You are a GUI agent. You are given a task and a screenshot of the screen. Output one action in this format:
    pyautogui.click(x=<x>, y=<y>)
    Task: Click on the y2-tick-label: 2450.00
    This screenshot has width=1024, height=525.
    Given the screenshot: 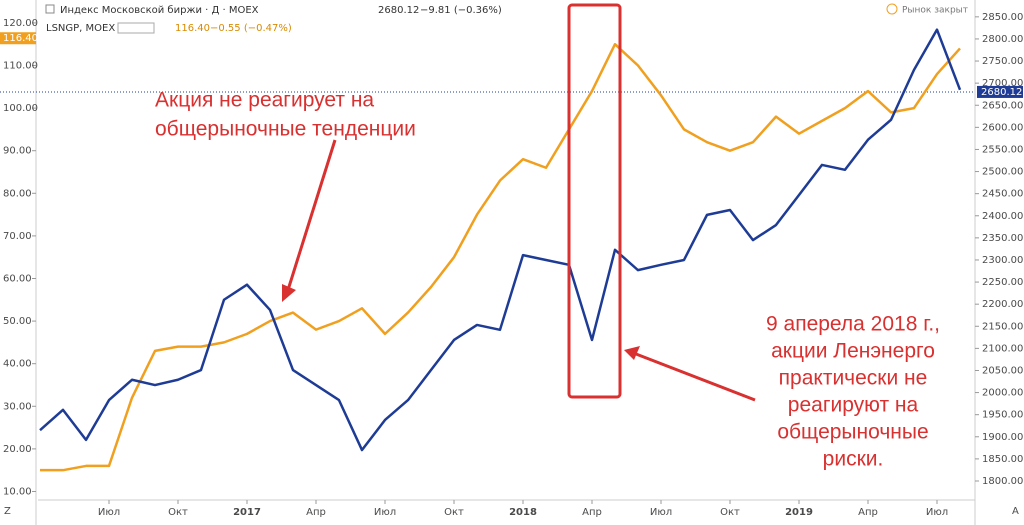 What is the action you would take?
    pyautogui.click(x=1002, y=194)
    